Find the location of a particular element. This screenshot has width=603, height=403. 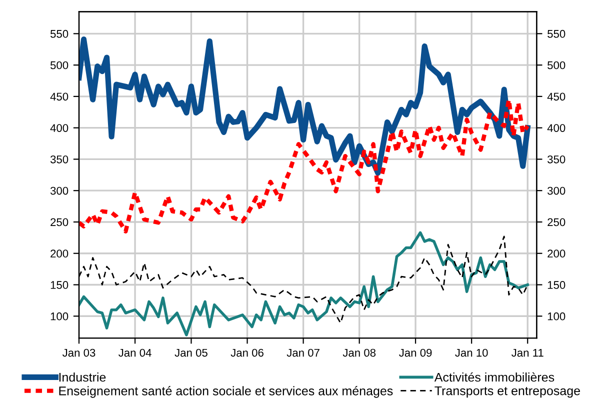

y2-tick-label: 100 is located at coordinates (557, 316).